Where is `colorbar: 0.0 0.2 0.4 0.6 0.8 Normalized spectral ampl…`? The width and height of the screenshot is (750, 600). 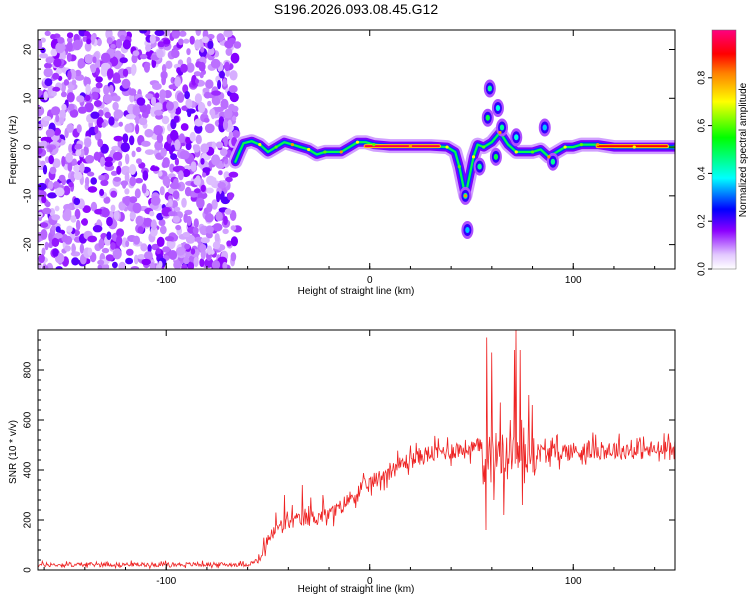
colorbar: 0.0 0.2 0.4 0.6 0.8 Normalized spectral ampl… is located at coordinates (723, 152).